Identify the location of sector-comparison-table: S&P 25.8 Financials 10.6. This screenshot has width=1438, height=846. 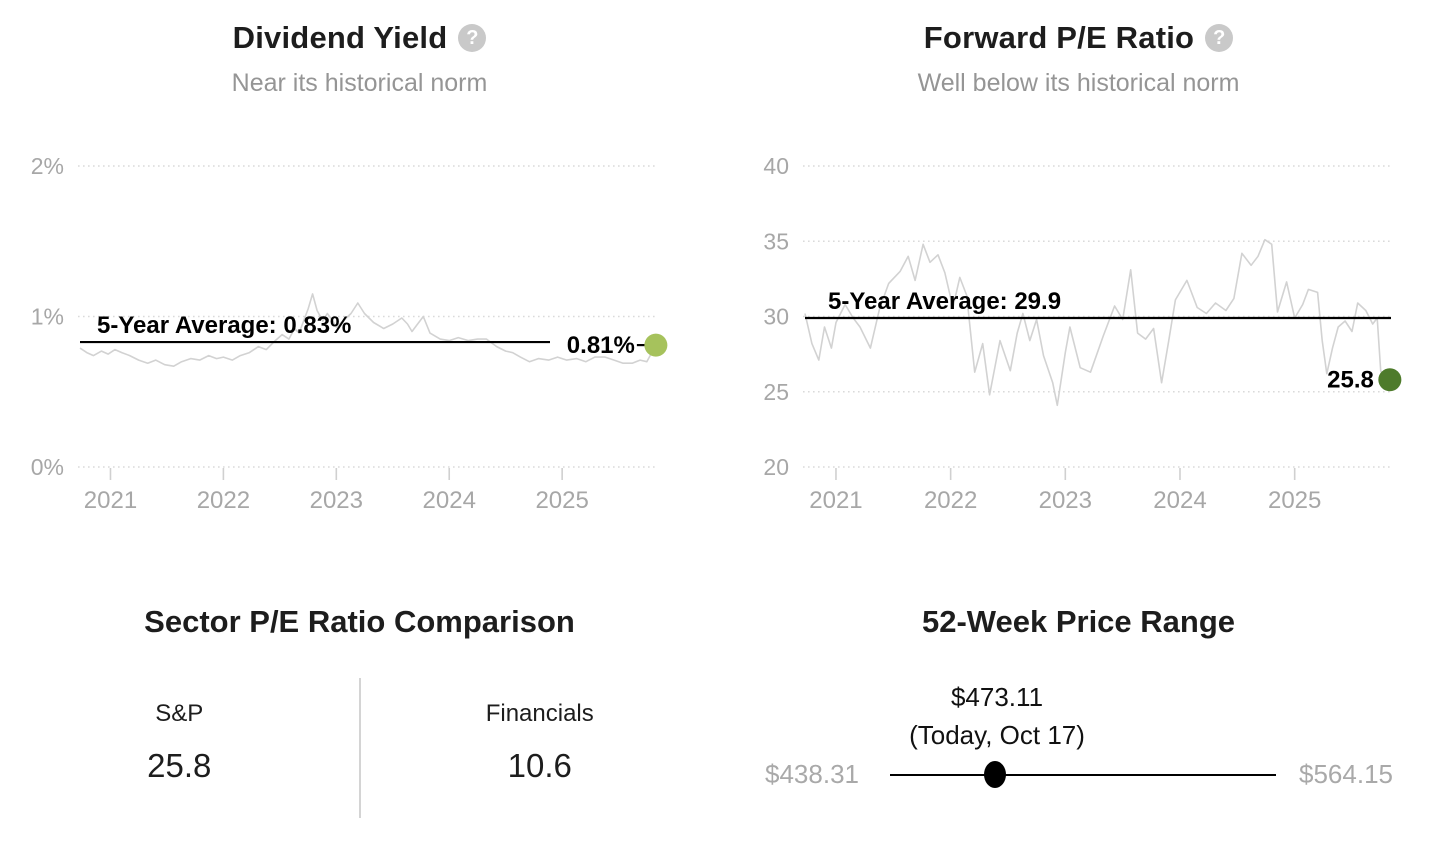
(359, 748).